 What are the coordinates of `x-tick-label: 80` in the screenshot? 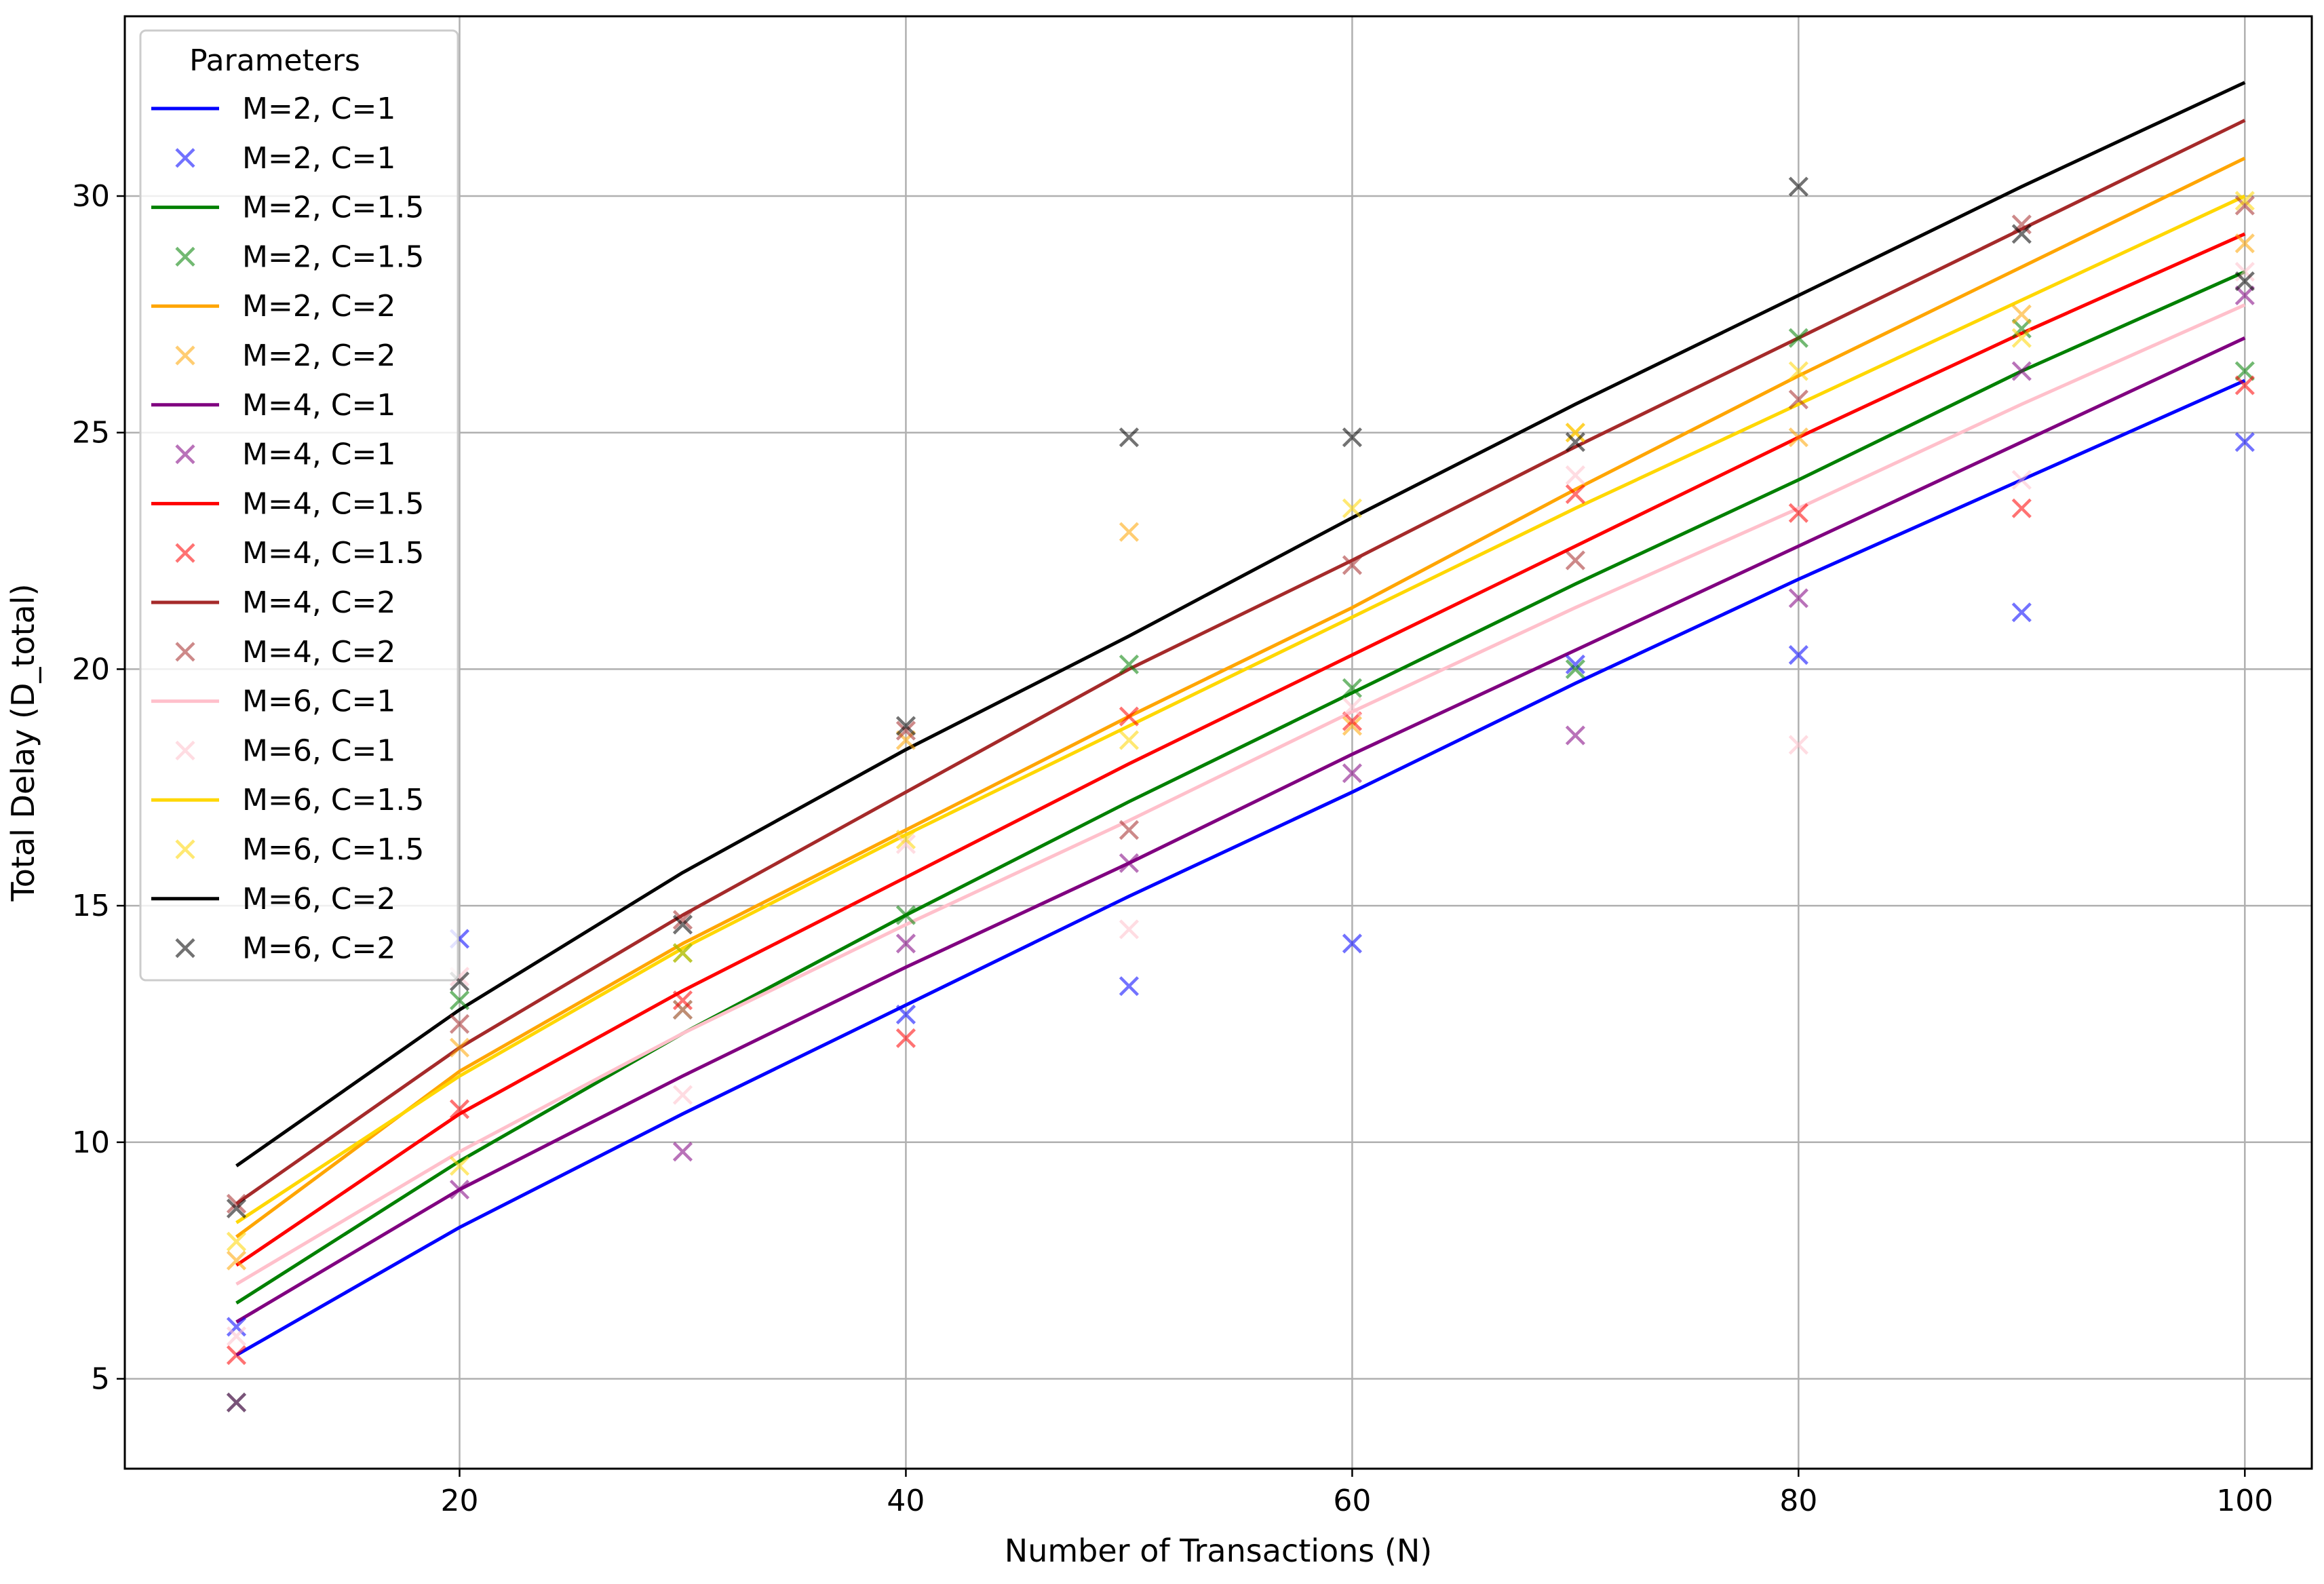 It's located at (1798, 1501).